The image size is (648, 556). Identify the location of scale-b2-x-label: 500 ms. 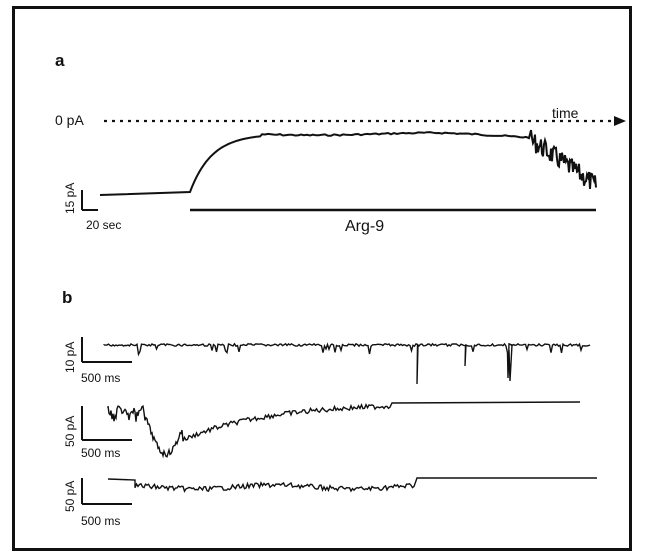
(100, 453).